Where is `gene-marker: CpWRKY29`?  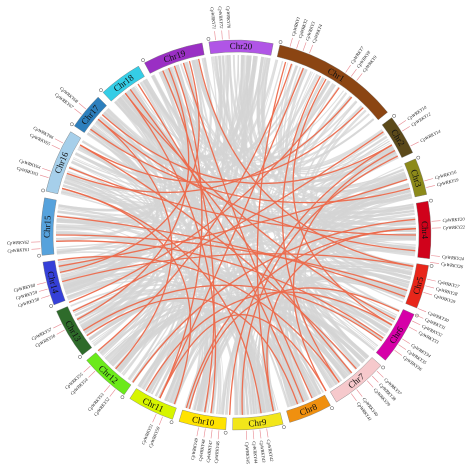
gene-marker: CpWRKY29 is located at coordinates (440, 298).